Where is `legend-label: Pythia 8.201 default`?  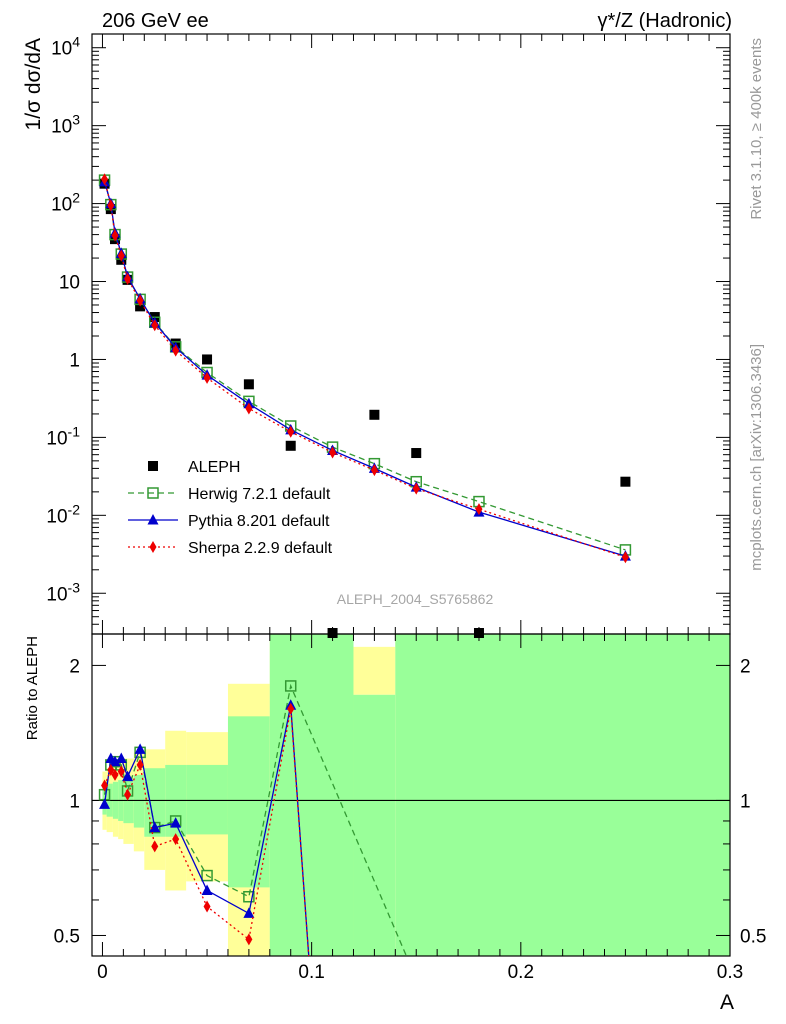 legend-label: Pythia 8.201 default is located at coordinates (259, 521).